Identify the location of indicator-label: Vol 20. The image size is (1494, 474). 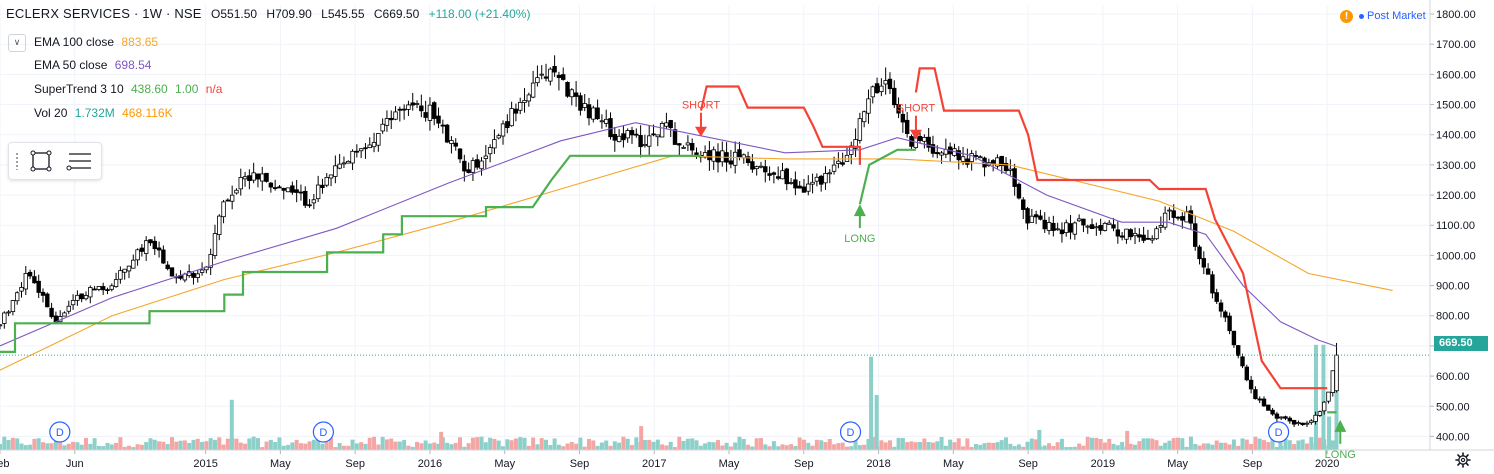
(51, 113).